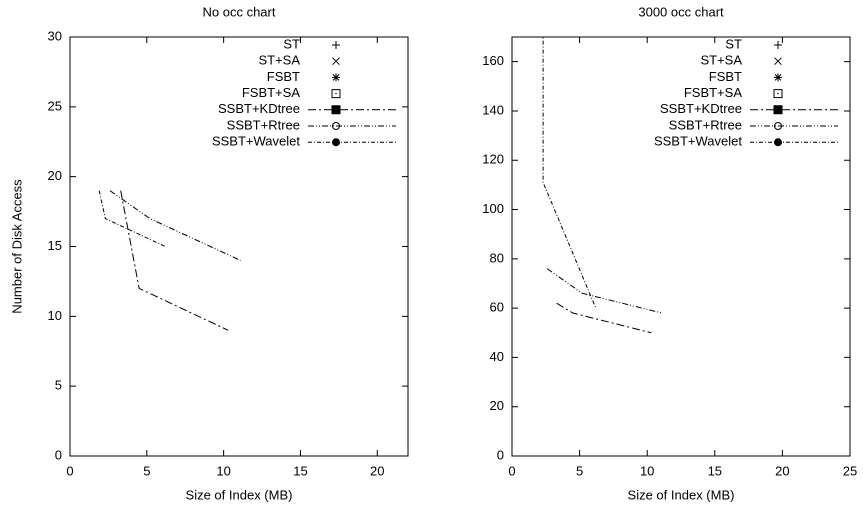 Image resolution: width=863 pixels, height=510 pixels. I want to click on y-tick-label: 25, so click(55, 105).